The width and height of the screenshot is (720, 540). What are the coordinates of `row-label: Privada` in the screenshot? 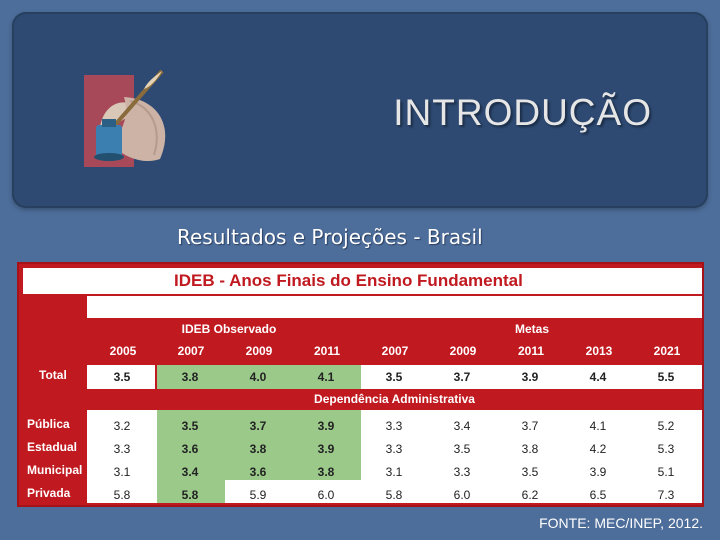 It's located at (49, 493).